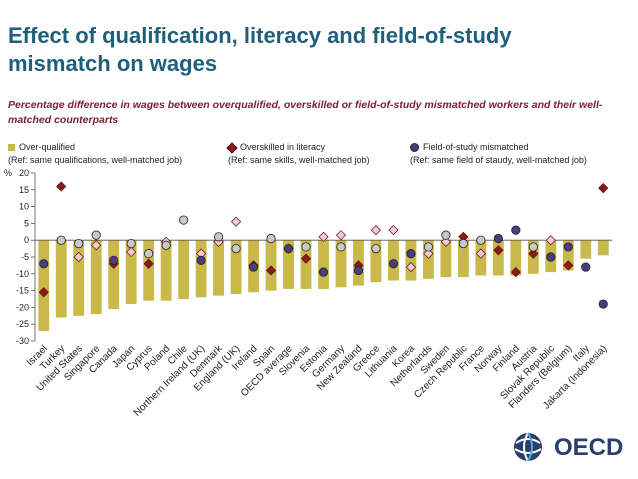 The image size is (638, 479). What do you see at coordinates (22, 291) in the screenshot?
I see `y-tick-label: -15` at bounding box center [22, 291].